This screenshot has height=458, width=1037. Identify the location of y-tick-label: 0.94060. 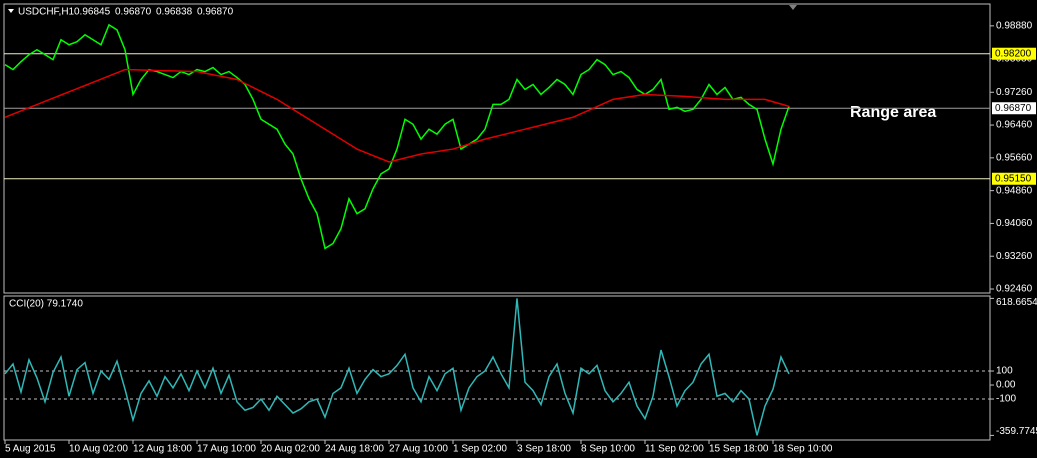
(1014, 223).